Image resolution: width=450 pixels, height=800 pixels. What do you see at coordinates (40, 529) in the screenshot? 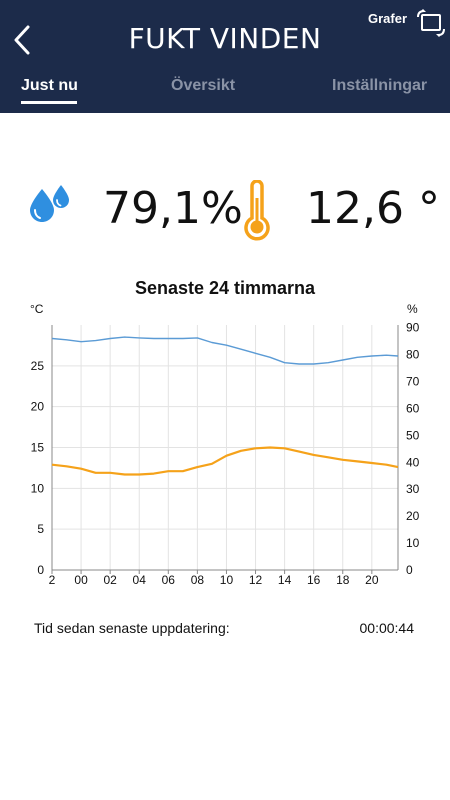
I see `left-tick-label: 5` at bounding box center [40, 529].